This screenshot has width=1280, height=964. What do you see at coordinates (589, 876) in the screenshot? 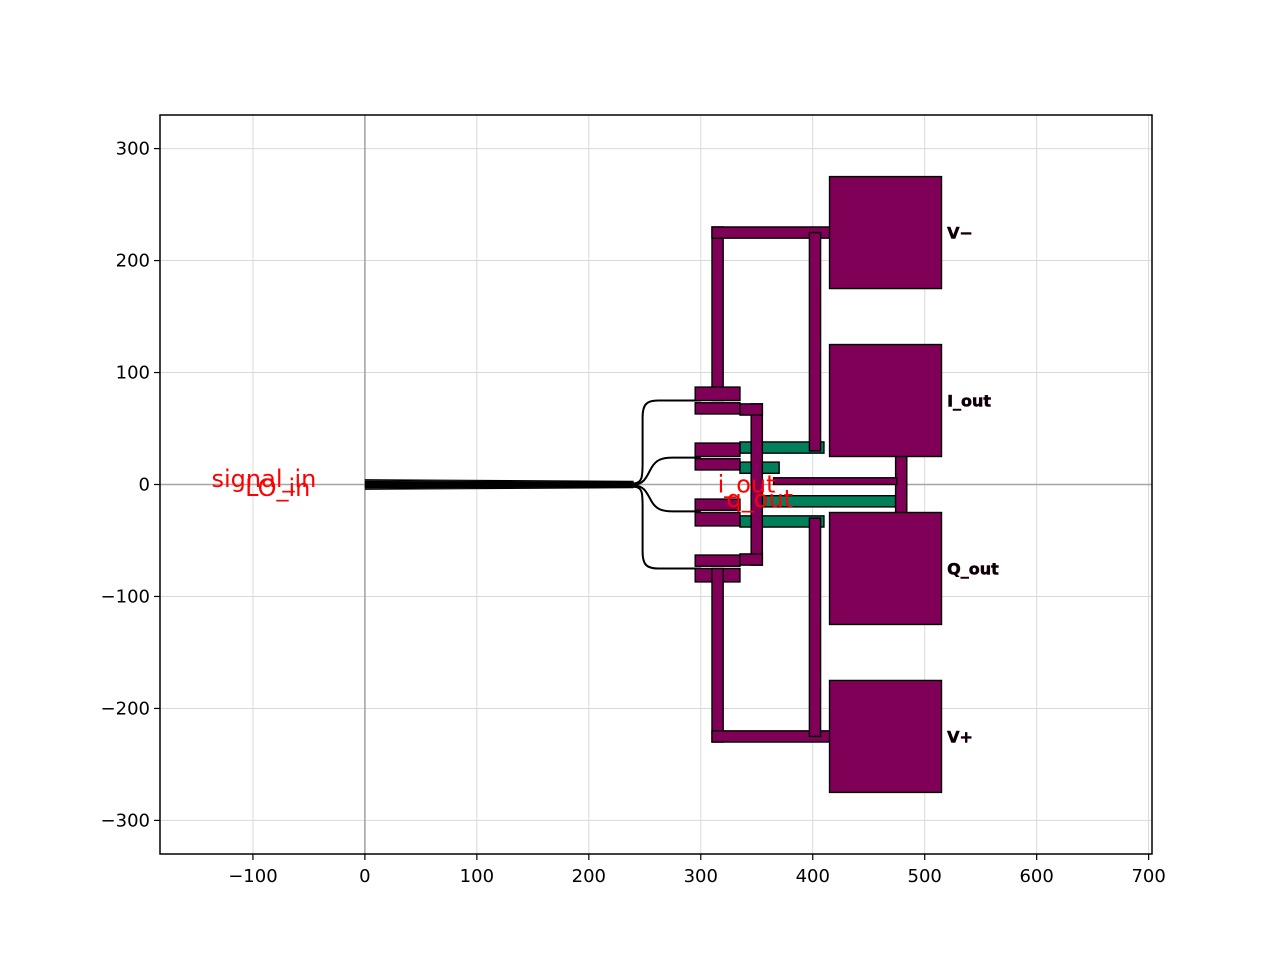
I see `x-tick-label: 200` at bounding box center [589, 876].